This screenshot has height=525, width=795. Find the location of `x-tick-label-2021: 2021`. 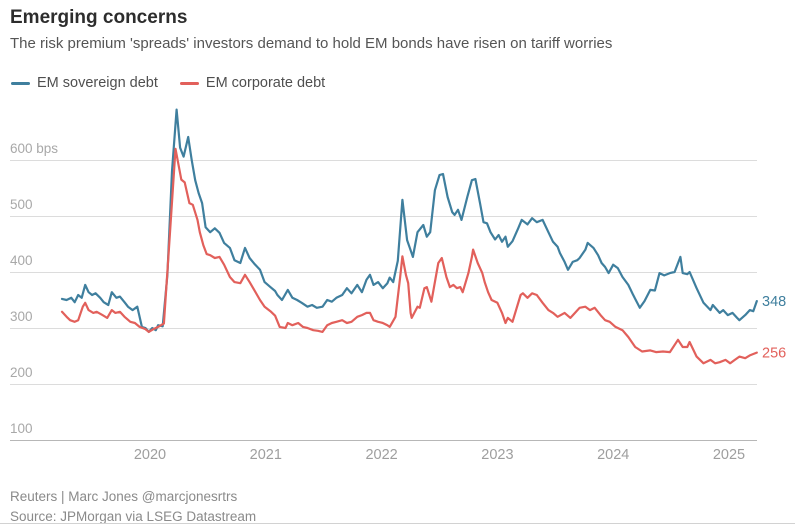

x-tick-label-2021: 2021 is located at coordinates (266, 455).